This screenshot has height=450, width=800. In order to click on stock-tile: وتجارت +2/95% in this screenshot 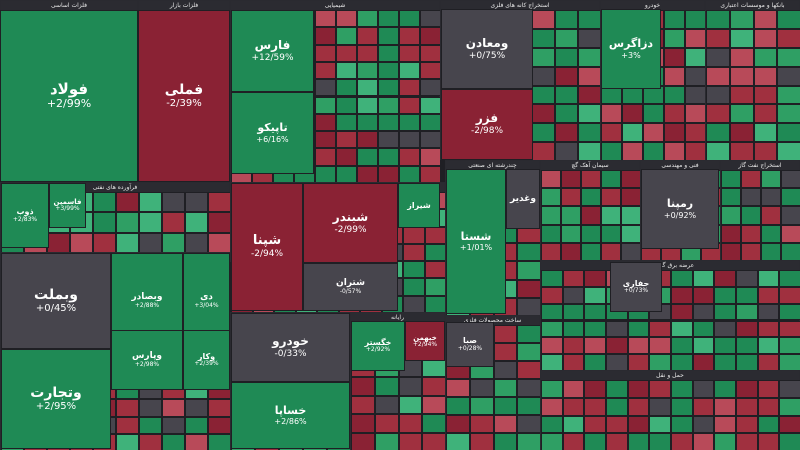, I will do `click(56, 399)`.